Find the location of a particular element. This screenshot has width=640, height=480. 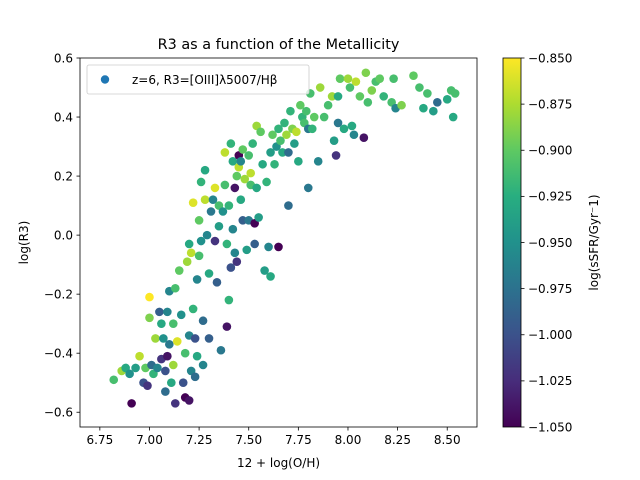

x-tick-label: 8.00 is located at coordinates (348, 440).